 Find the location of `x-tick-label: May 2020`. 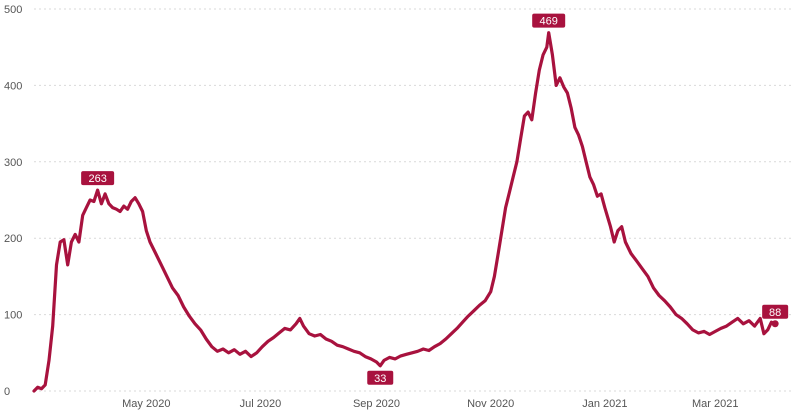

x-tick-label: May 2020 is located at coordinates (146, 404).